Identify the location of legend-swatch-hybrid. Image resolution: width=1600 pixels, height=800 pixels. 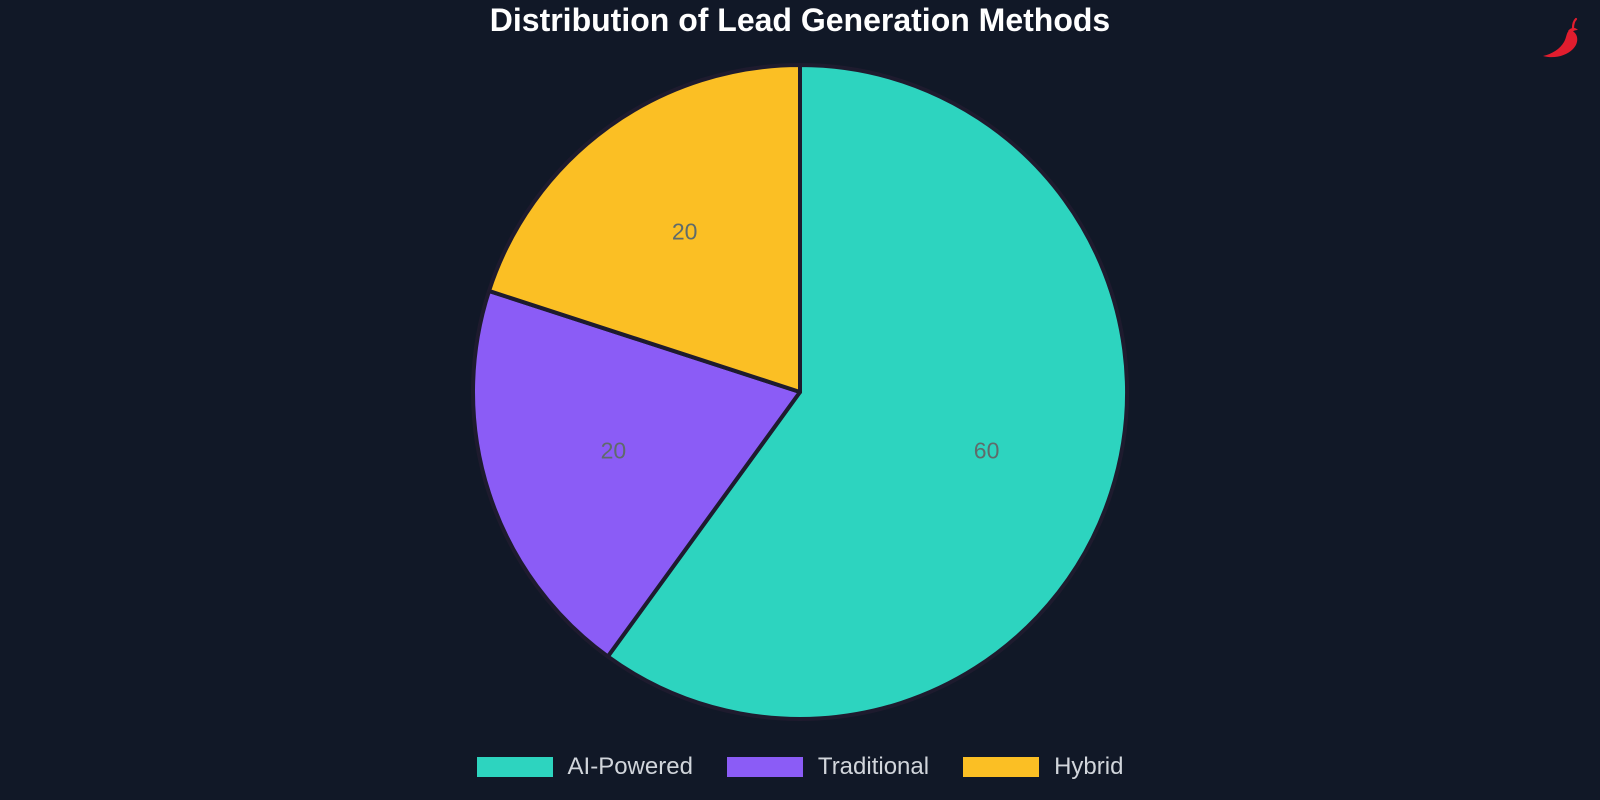
(1001, 767).